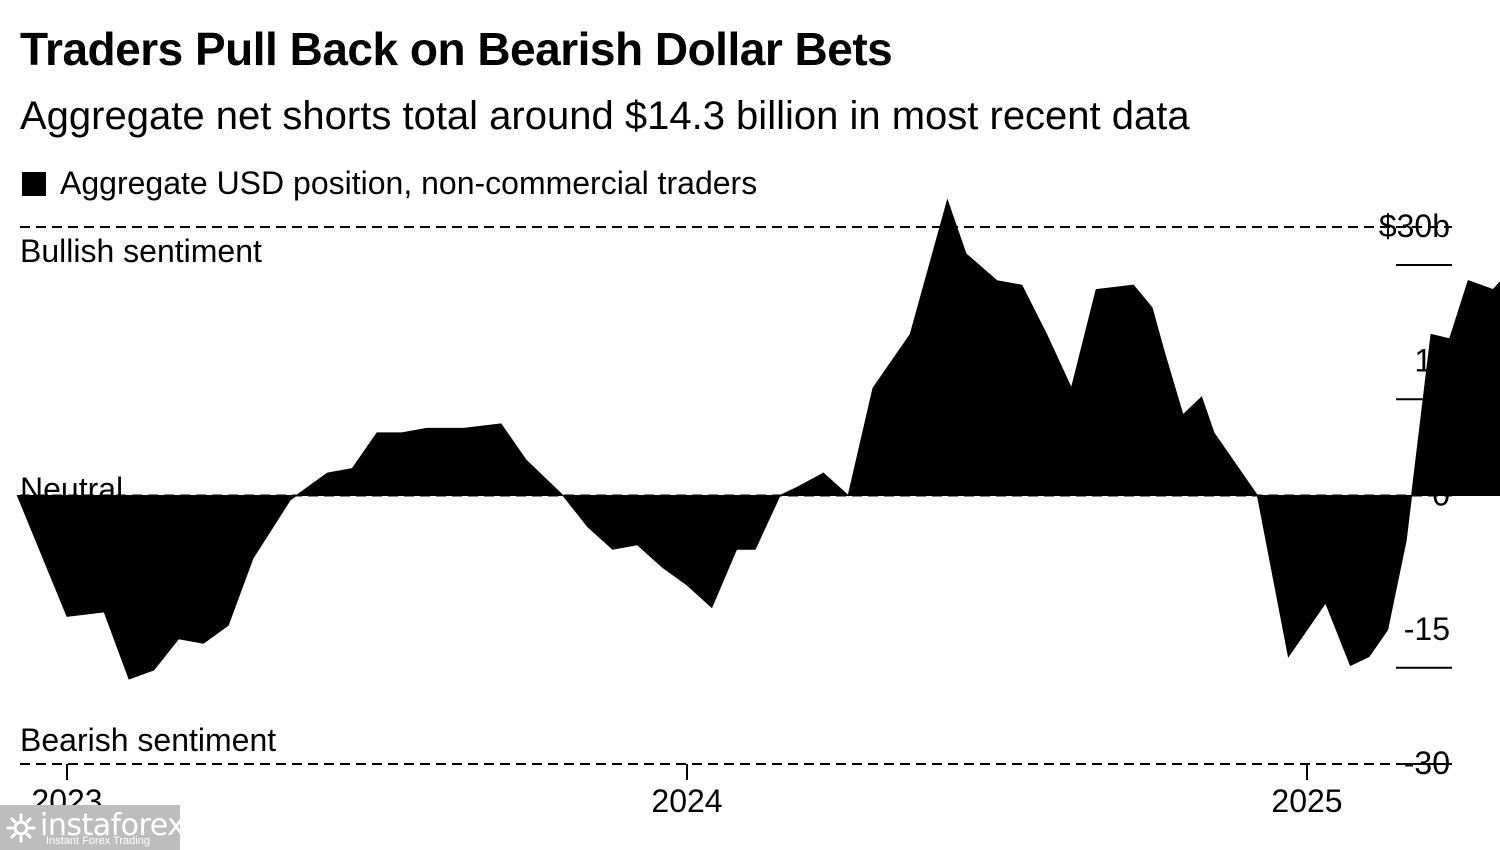 This screenshot has height=850, width=1500. Describe the element at coordinates (456, 49) in the screenshot. I see `chart-title: Traders Pull Back on Bearish Dollar Bets` at that location.